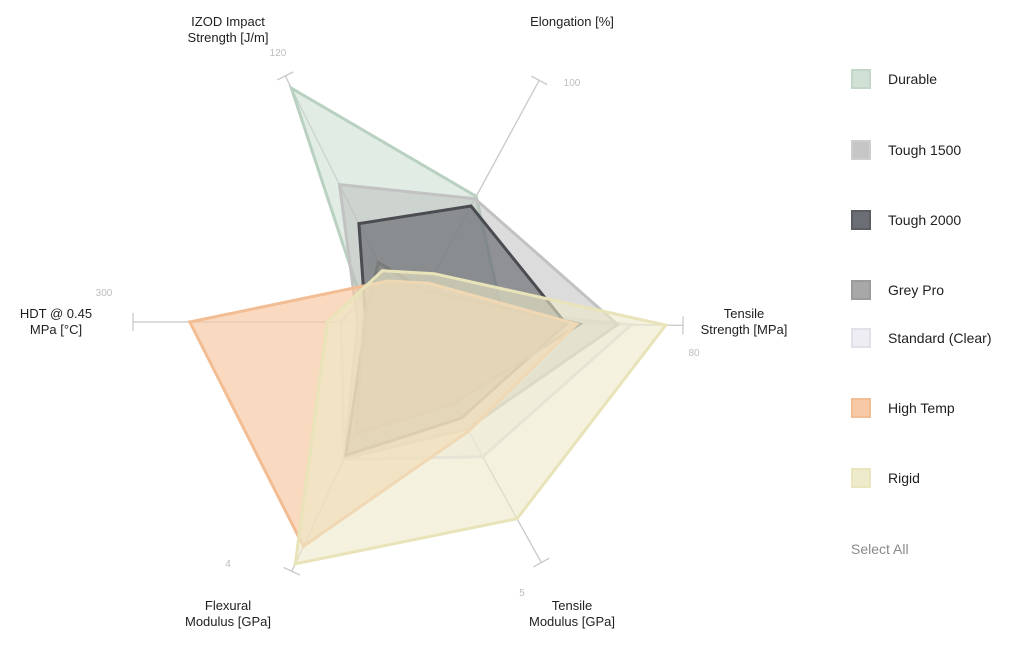  I want to click on legend-item-tough-1500: Tough 1500, so click(906, 150).